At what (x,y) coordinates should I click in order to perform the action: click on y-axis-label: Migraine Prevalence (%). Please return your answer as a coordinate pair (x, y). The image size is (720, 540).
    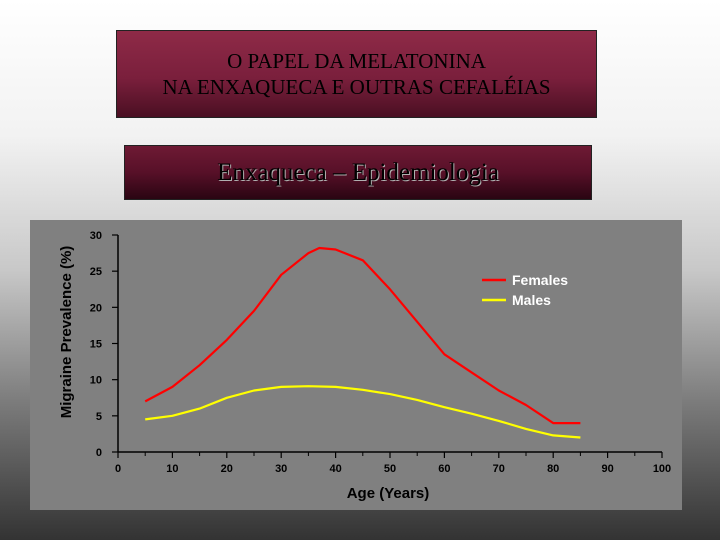
    Looking at the image, I should click on (66, 332).